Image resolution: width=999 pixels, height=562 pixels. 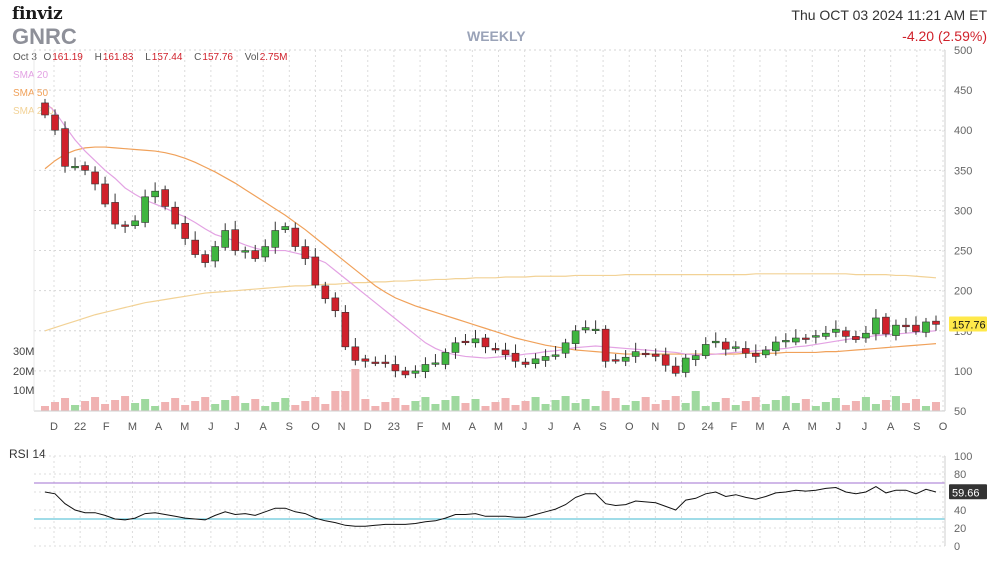 What do you see at coordinates (957, 547) in the screenshot?
I see `rsi-tick-label: 0` at bounding box center [957, 547].